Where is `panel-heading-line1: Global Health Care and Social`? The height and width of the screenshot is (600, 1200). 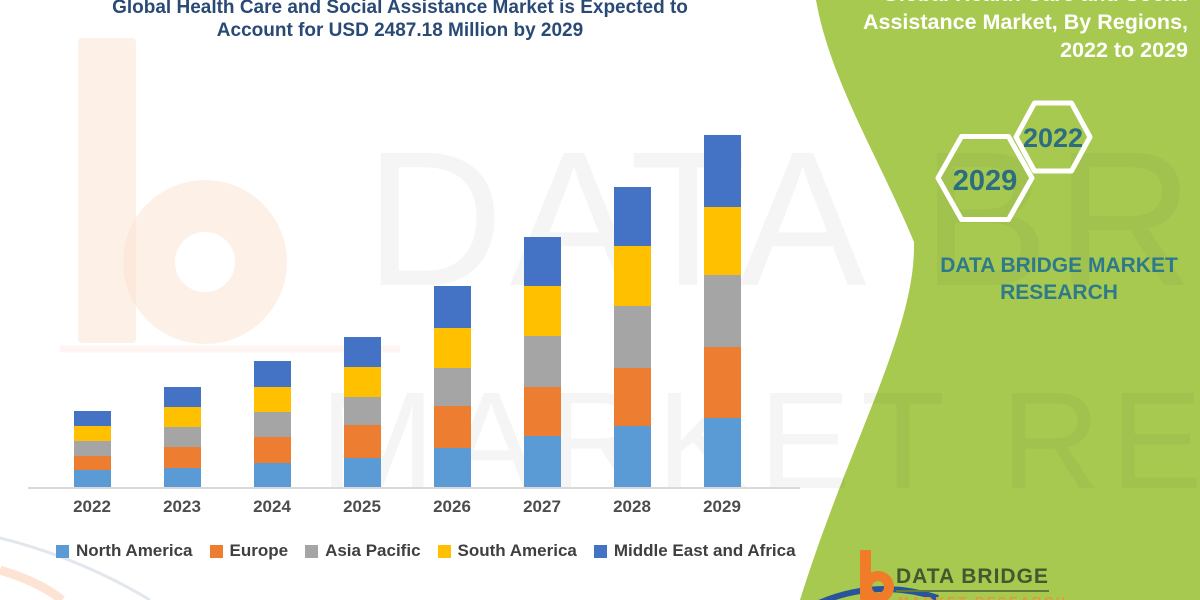
panel-heading-line1: Global Health Care and Social is located at coordinates (1023, 4).